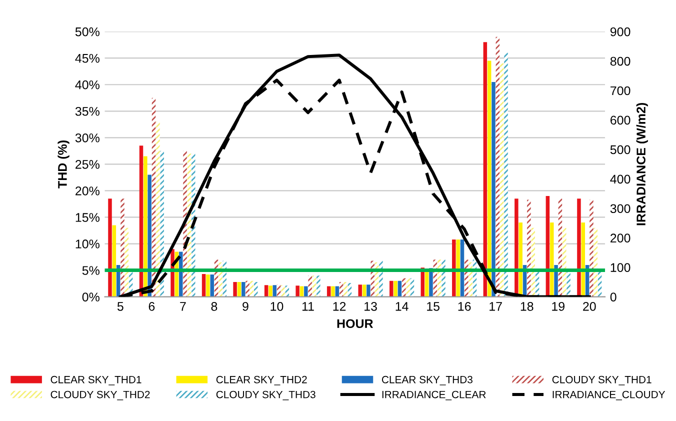 This screenshot has width=676, height=421. What do you see at coordinates (620, 179) in the screenshot?
I see `y2-tick-label: 400` at bounding box center [620, 179].